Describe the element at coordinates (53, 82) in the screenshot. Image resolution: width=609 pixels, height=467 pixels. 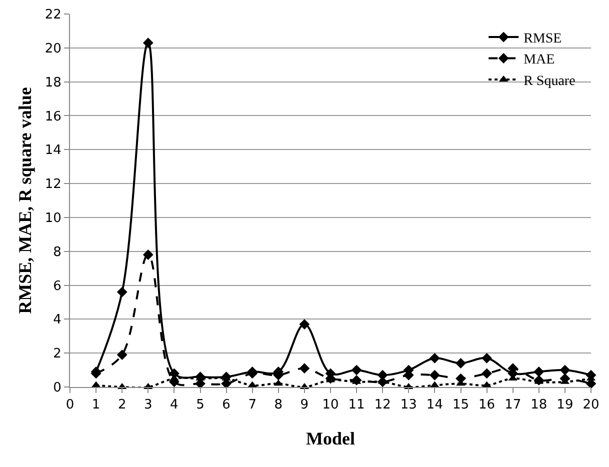
I see `y-tick-label: 18` at that location.